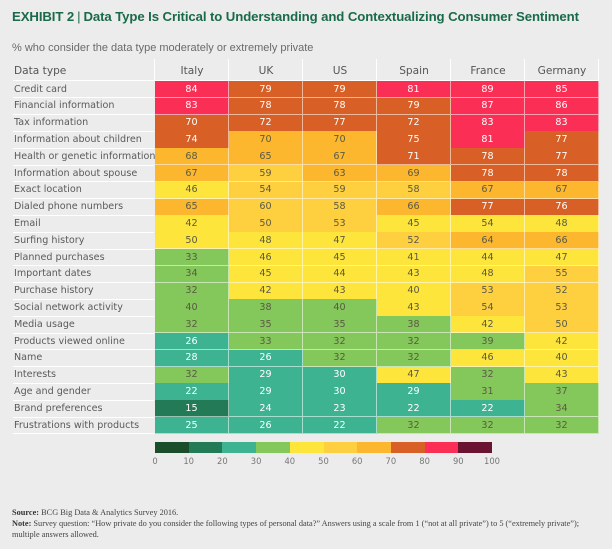 The width and height of the screenshot is (612, 549). I want to click on heatmap-cell: 15, so click(192, 409).